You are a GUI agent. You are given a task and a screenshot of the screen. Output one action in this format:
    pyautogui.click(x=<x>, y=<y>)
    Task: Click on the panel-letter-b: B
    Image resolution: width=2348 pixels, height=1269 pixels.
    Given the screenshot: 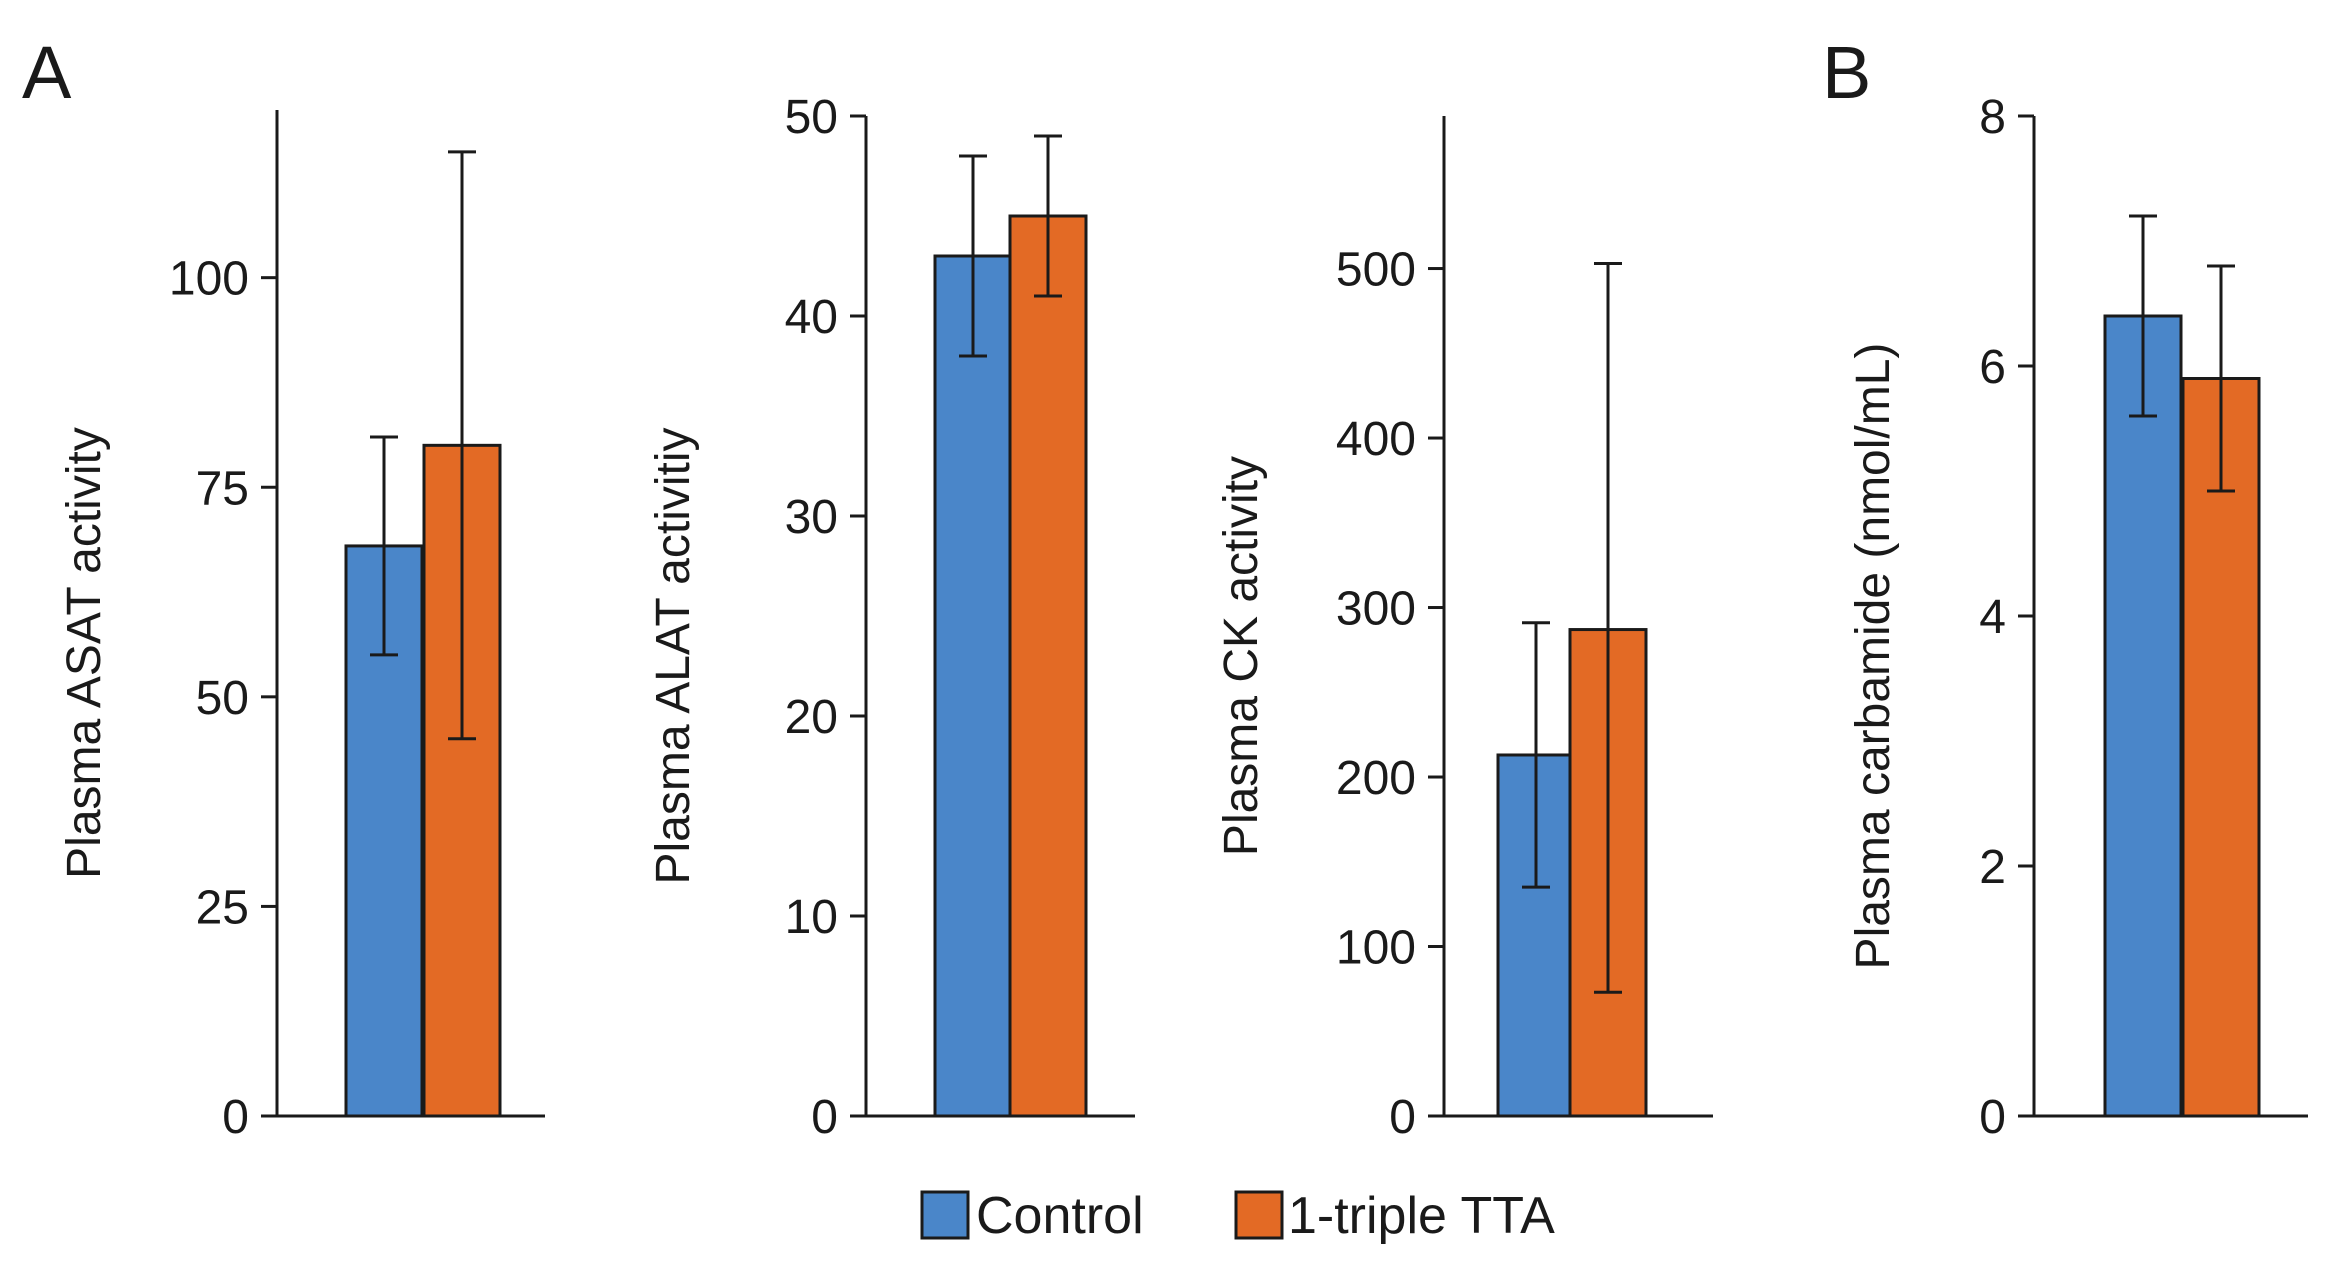 What is the action you would take?
    pyautogui.click(x=1846, y=72)
    